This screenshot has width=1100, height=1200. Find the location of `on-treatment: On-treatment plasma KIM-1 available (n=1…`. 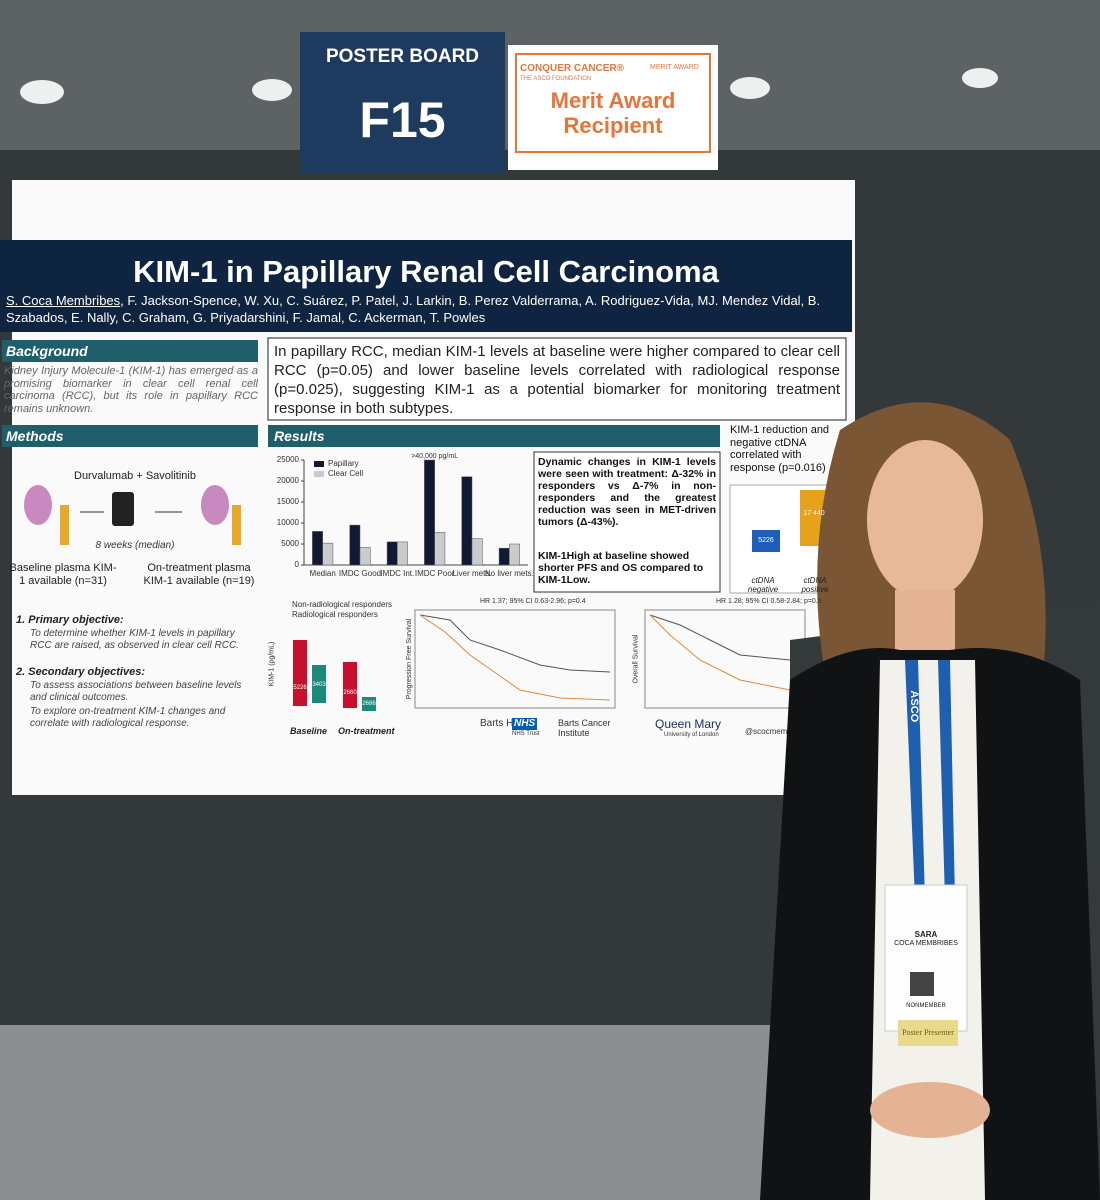

on-treatment: On-treatment plasma KIM-1 available (n=1… is located at coordinates (199, 574).